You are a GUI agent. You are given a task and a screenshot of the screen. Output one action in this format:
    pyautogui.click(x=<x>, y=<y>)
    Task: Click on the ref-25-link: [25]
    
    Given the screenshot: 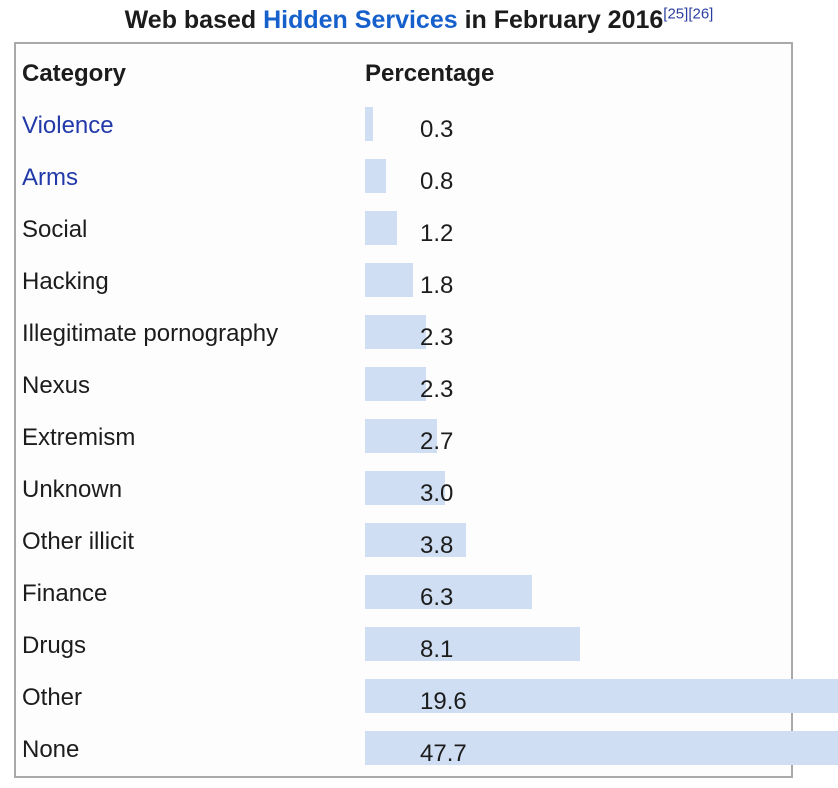 What is the action you would take?
    pyautogui.click(x=676, y=14)
    